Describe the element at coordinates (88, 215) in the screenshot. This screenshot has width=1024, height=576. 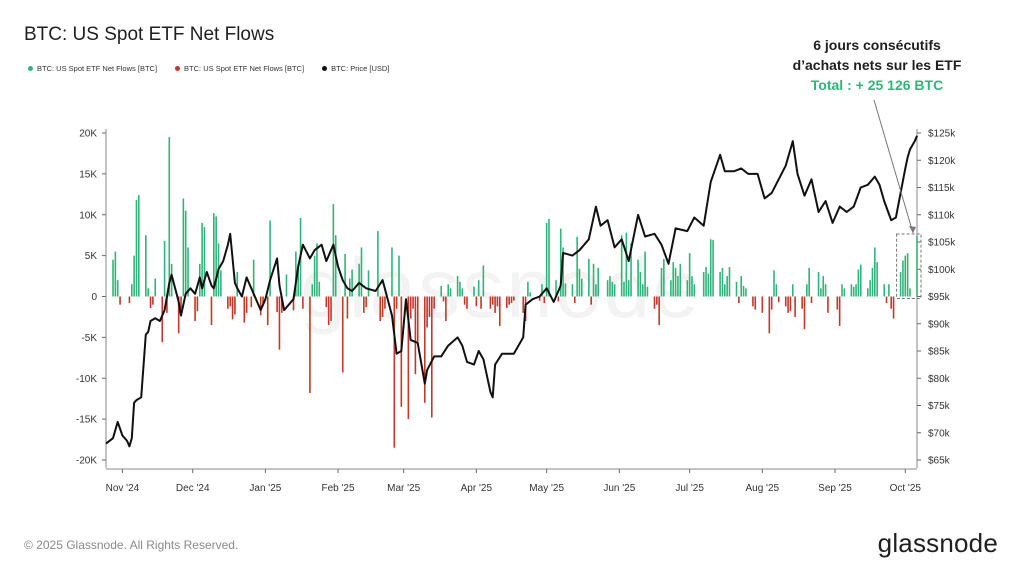
I see `left-axis-tick-label: 10K` at that location.